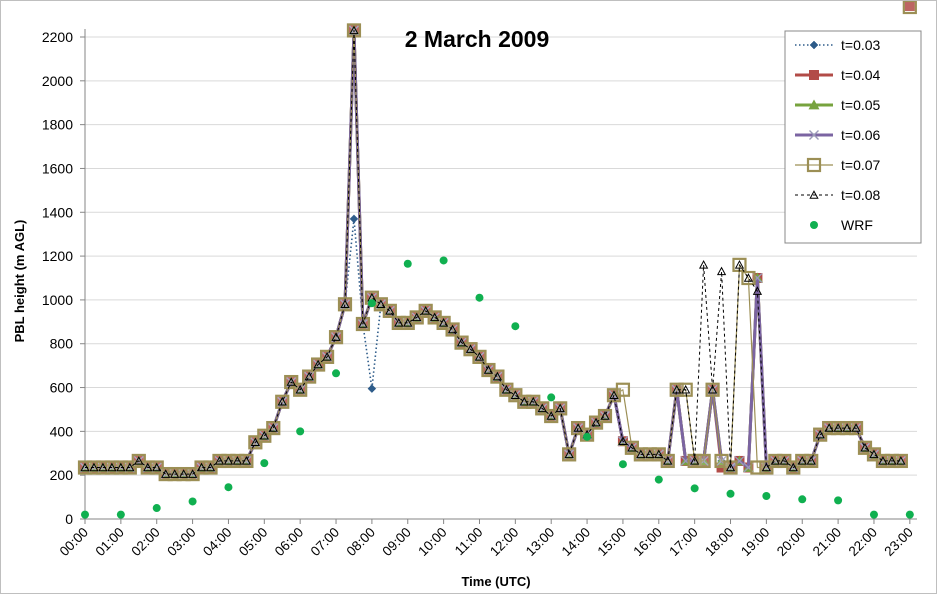  Describe the element at coordinates (396, 542) in the screenshot. I see `x-tick-label: 09:00` at that location.